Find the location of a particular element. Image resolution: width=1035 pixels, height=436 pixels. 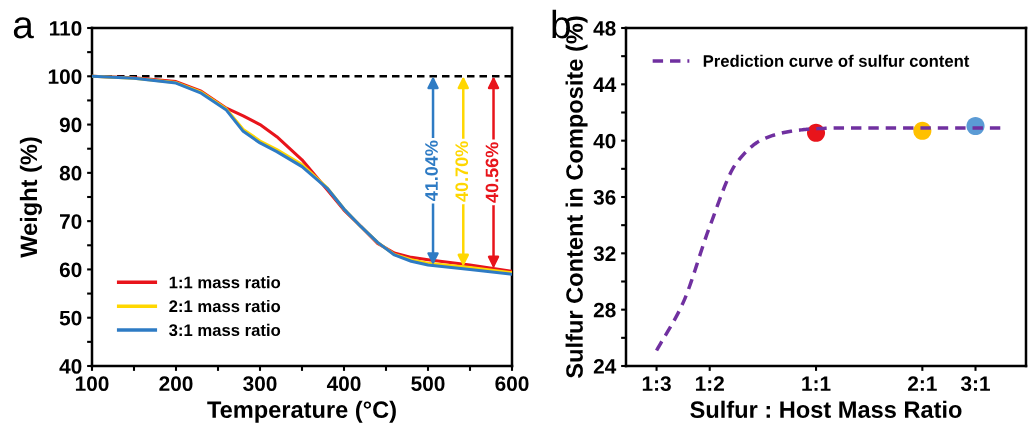

annotation: 40.70% is located at coordinates (462, 171).